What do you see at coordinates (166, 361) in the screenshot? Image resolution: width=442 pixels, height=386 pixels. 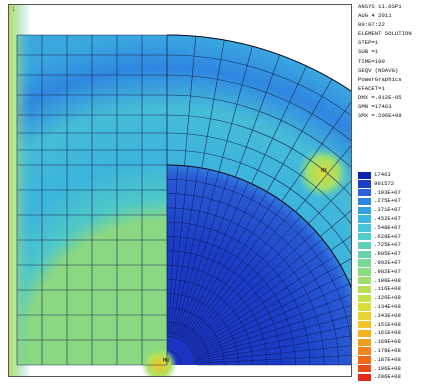 I see `min-node-label: MN` at bounding box center [166, 361].